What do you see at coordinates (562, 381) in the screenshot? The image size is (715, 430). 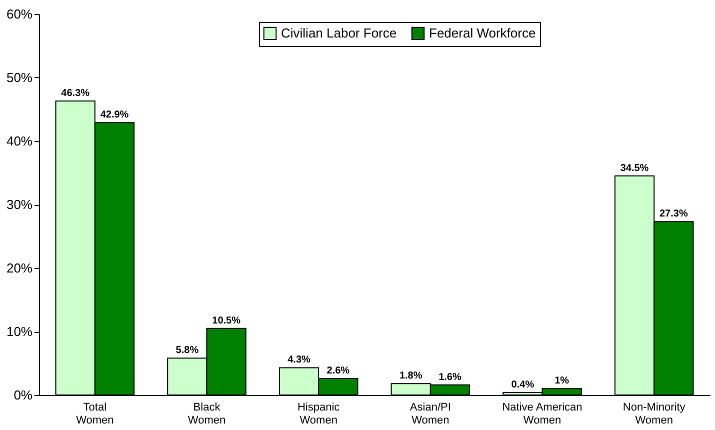 I see `data-label: 1%` at bounding box center [562, 381].